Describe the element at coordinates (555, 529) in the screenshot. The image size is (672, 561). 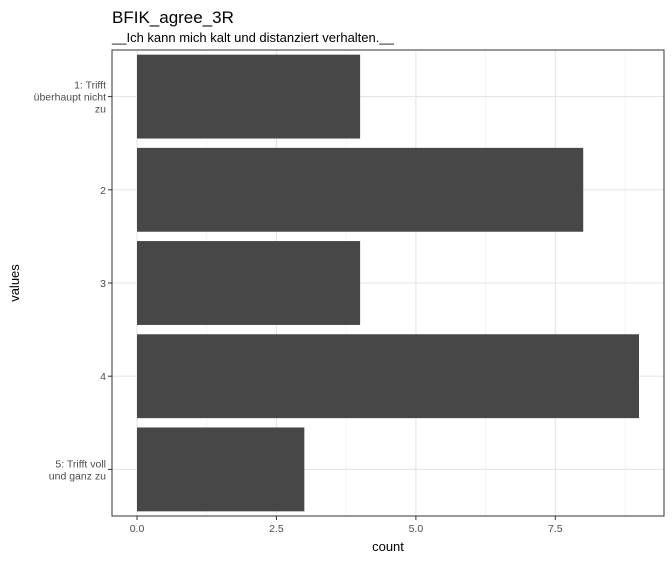
I see `x-tick-label: 7.5` at that location.